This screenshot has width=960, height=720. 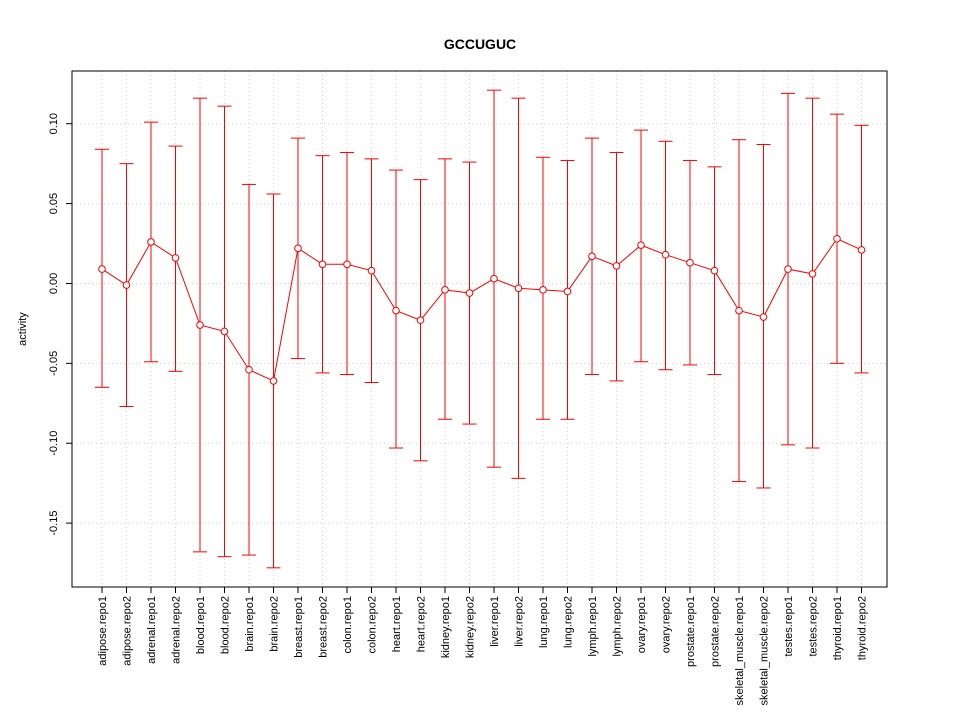 What do you see at coordinates (667, 624) in the screenshot?
I see `x-tick-label: ovary.repo2` at bounding box center [667, 624].